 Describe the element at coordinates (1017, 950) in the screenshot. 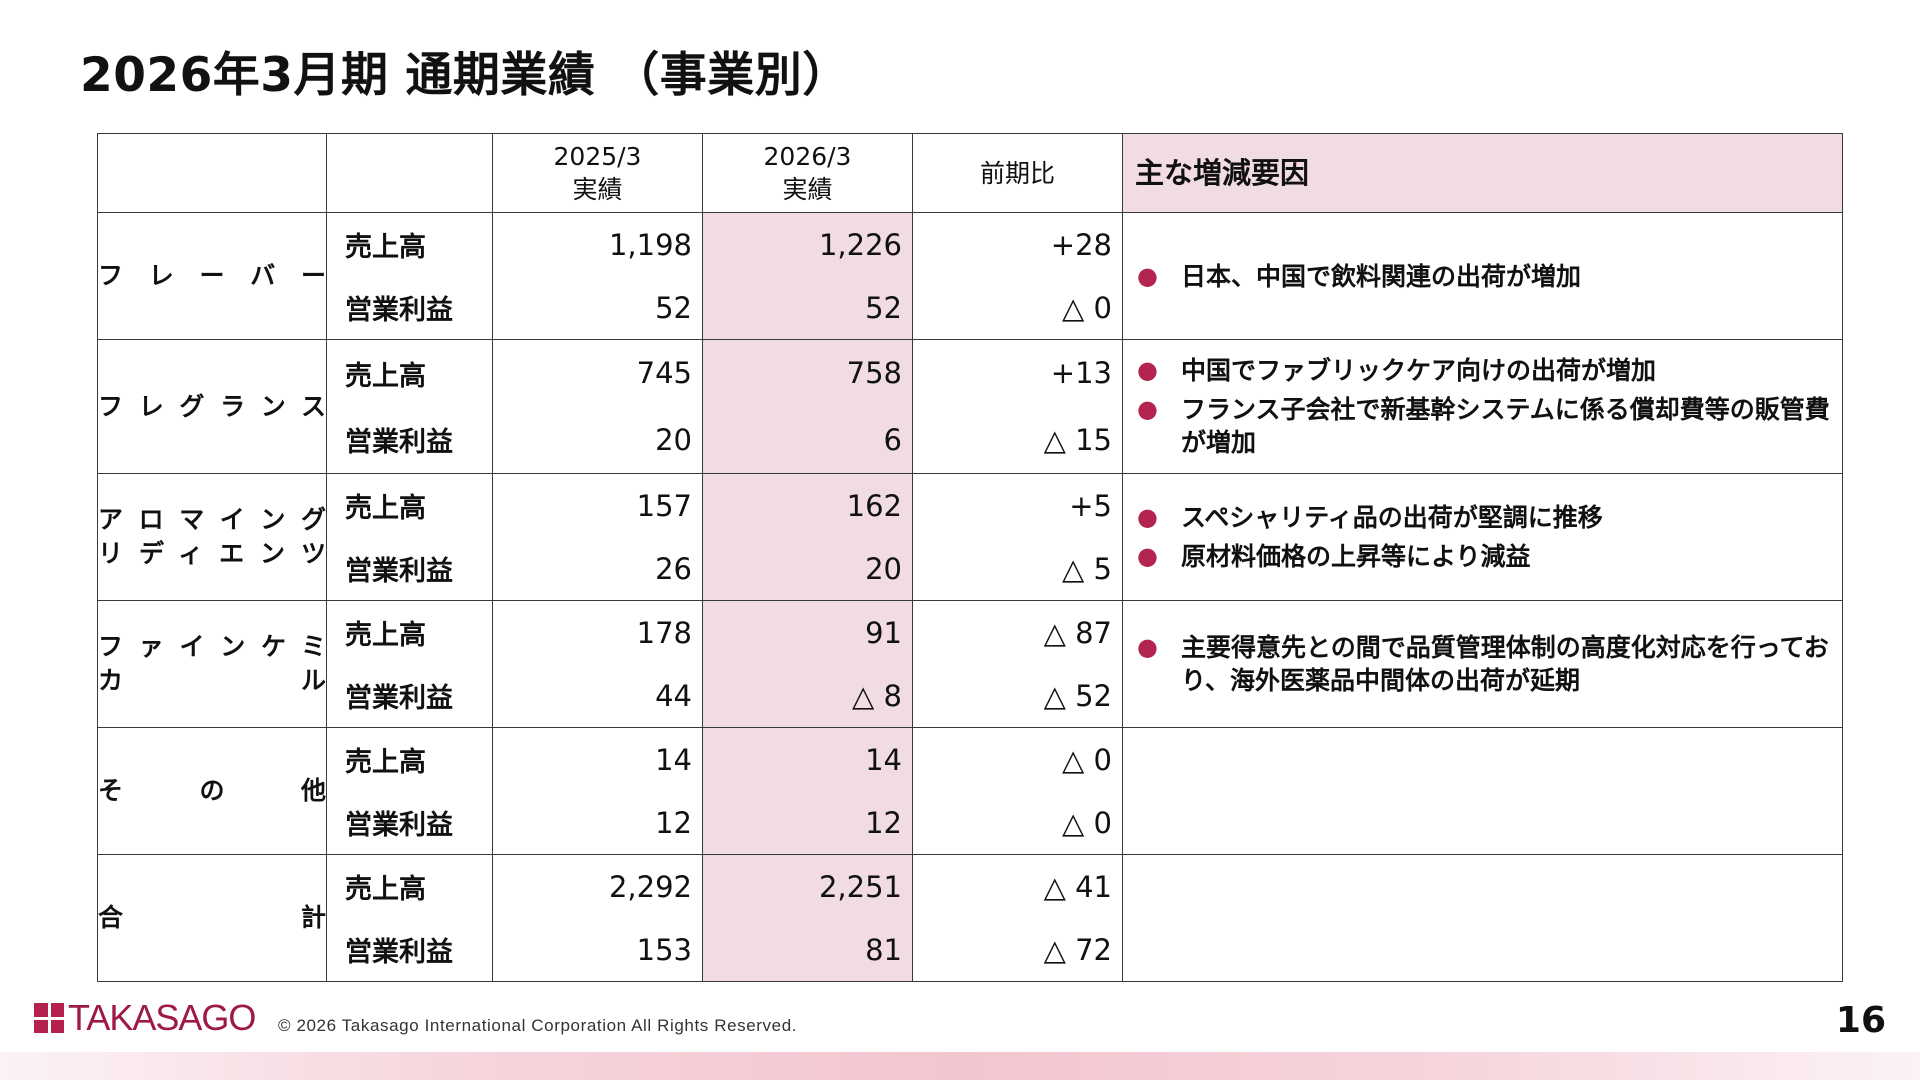

I see `value-yoy-operating-profit: △ 72` at that location.